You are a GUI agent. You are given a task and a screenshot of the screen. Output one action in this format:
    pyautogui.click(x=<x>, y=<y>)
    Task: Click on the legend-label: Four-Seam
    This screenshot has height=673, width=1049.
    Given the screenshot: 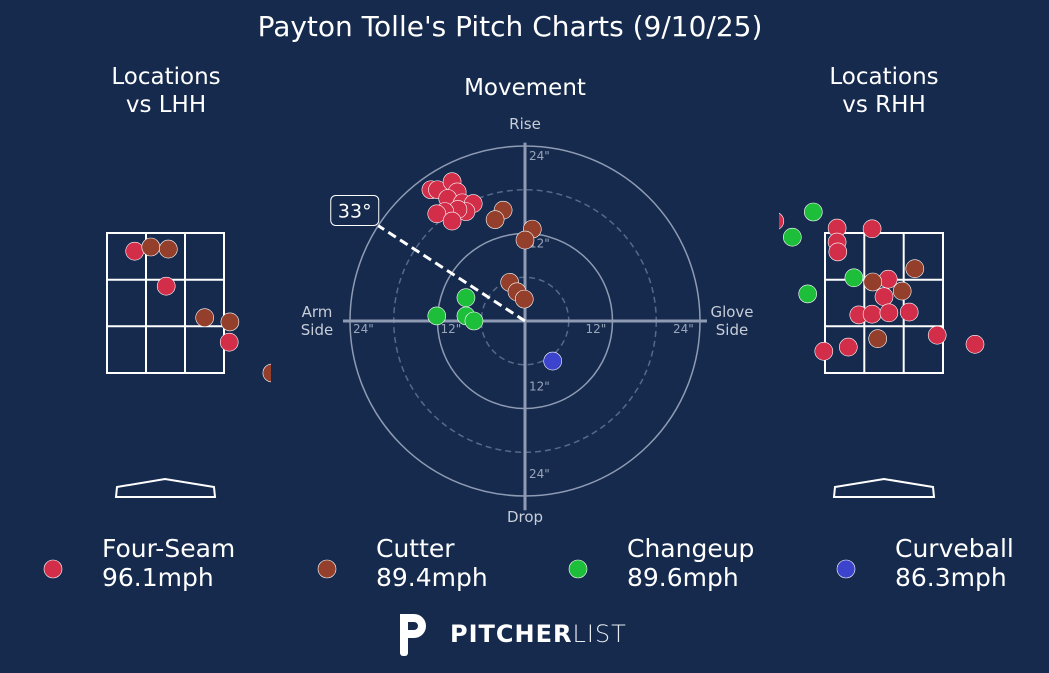 What is the action you would take?
    pyautogui.click(x=169, y=548)
    